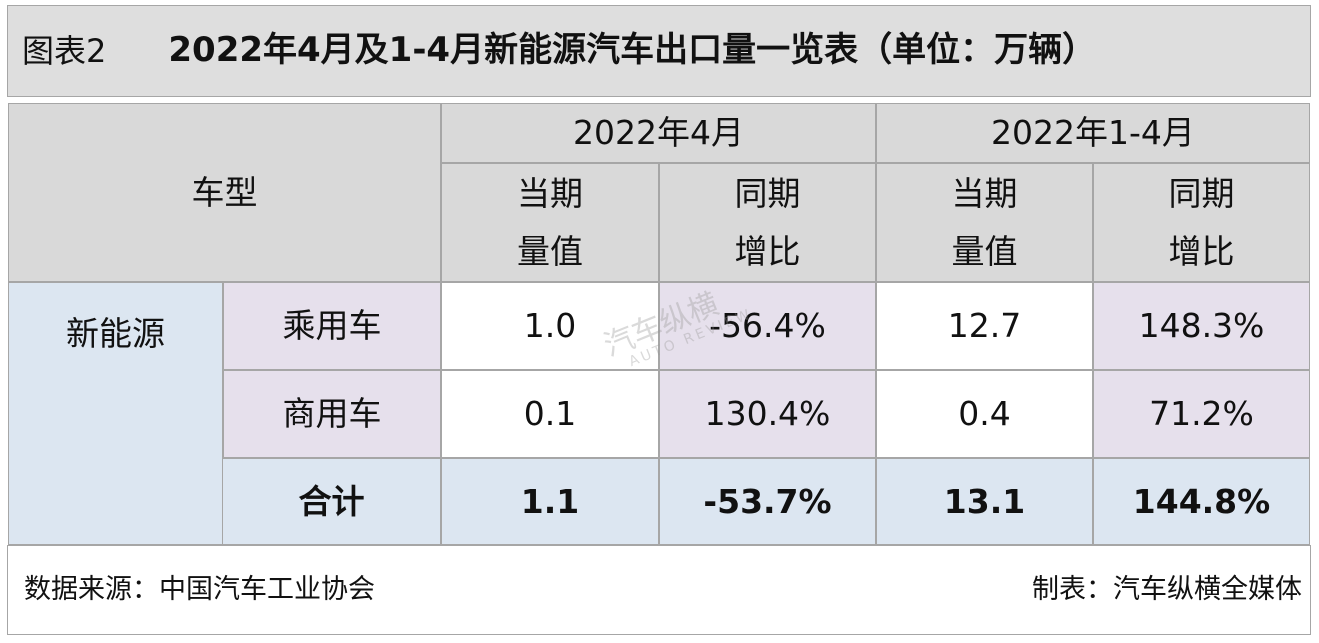 This screenshot has height=643, width=1319. I want to click on footer: 数据来源：中国汽车工业协会 制表：汽车纵横全媒体, so click(659, 590).